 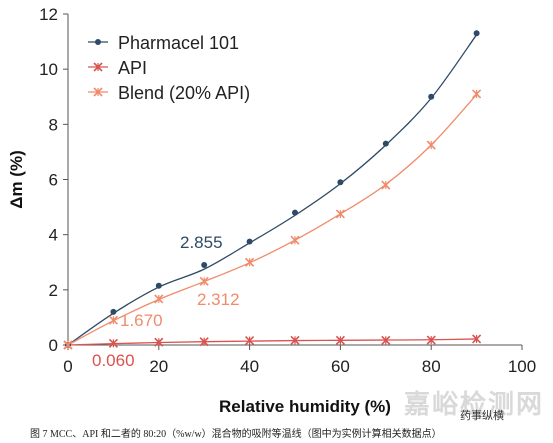 I want to click on x-tick-label: 40, so click(x=249, y=366).